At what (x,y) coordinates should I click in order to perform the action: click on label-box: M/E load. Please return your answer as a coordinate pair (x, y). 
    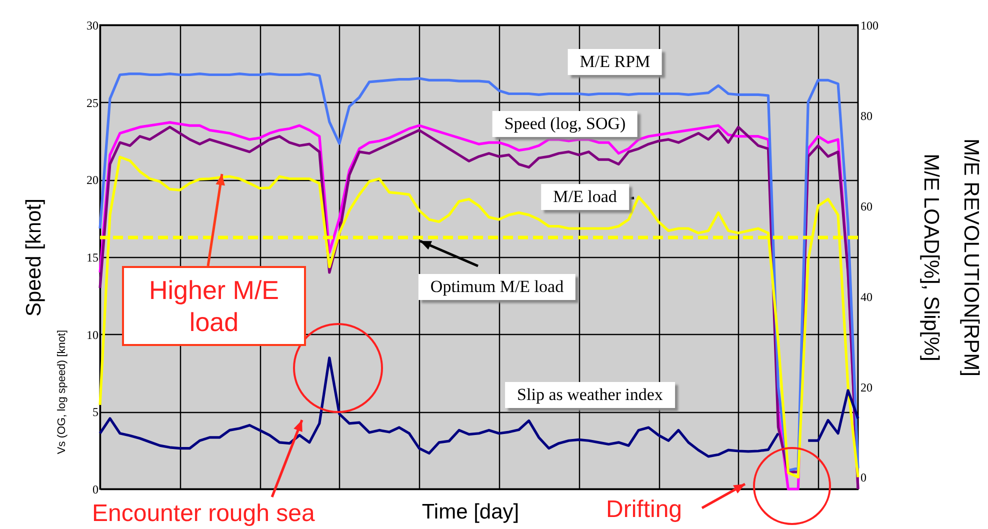
    Looking at the image, I should click on (585, 197).